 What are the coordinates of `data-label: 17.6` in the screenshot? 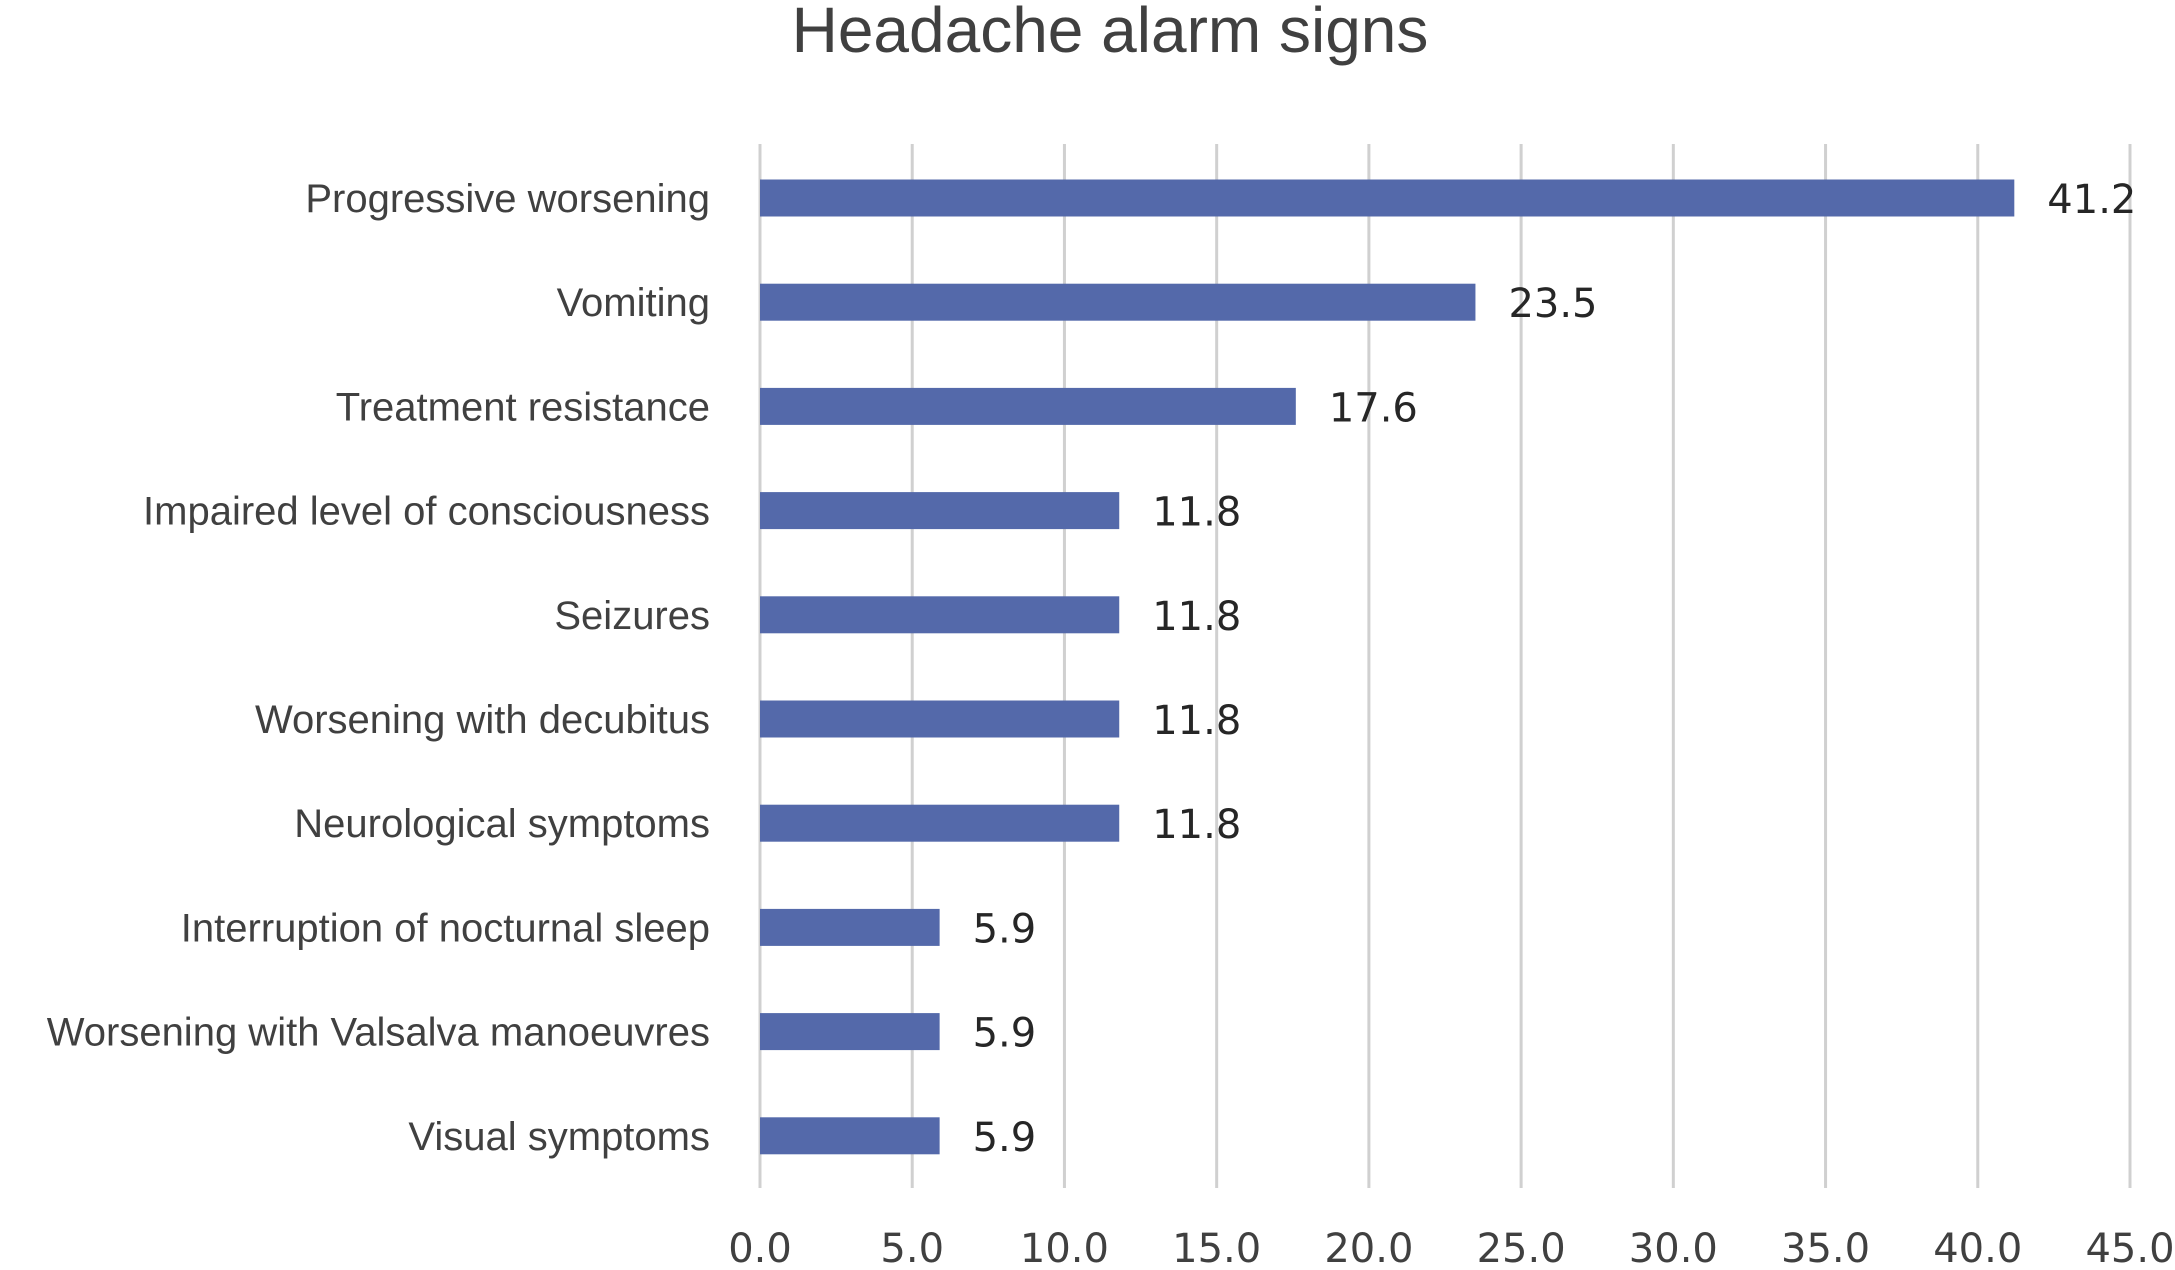 It's located at (1373, 408).